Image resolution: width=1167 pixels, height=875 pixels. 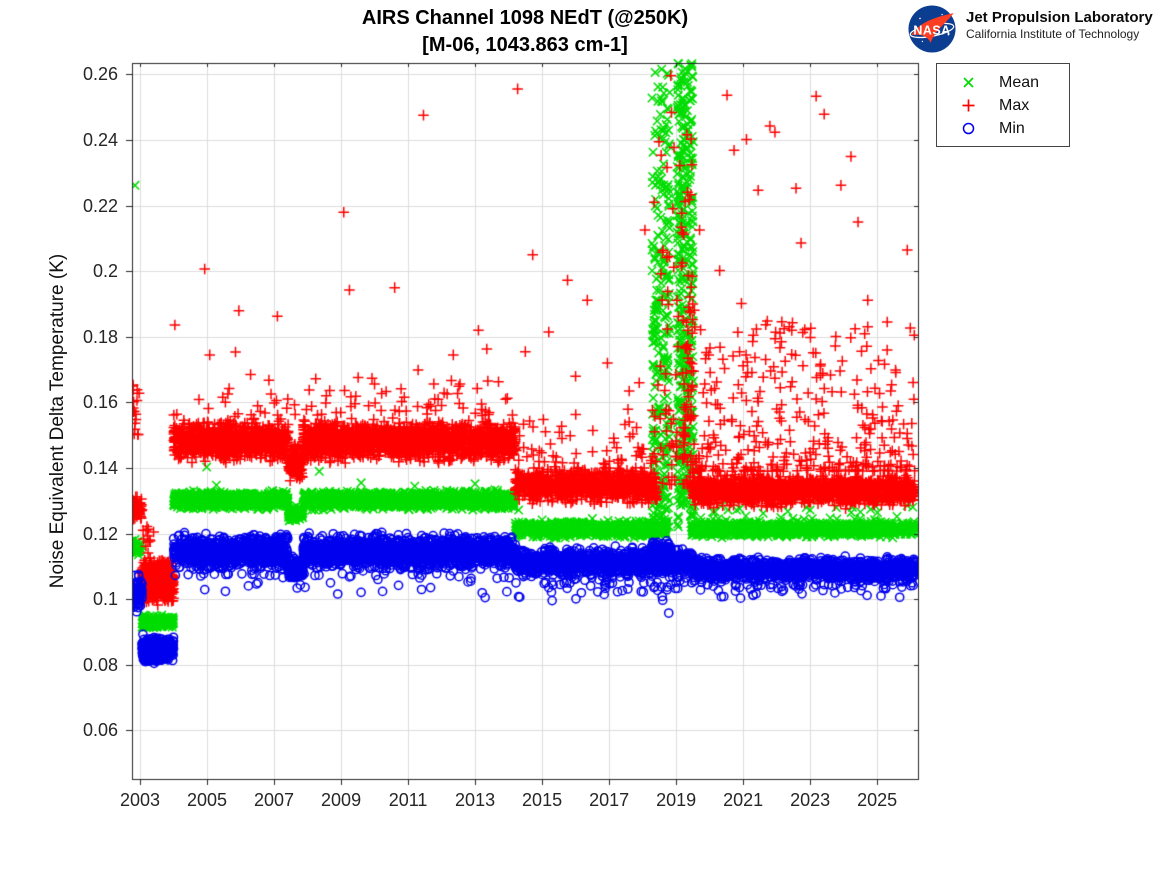 I want to click on y-tick-label: 0.14, so click(x=100, y=468).